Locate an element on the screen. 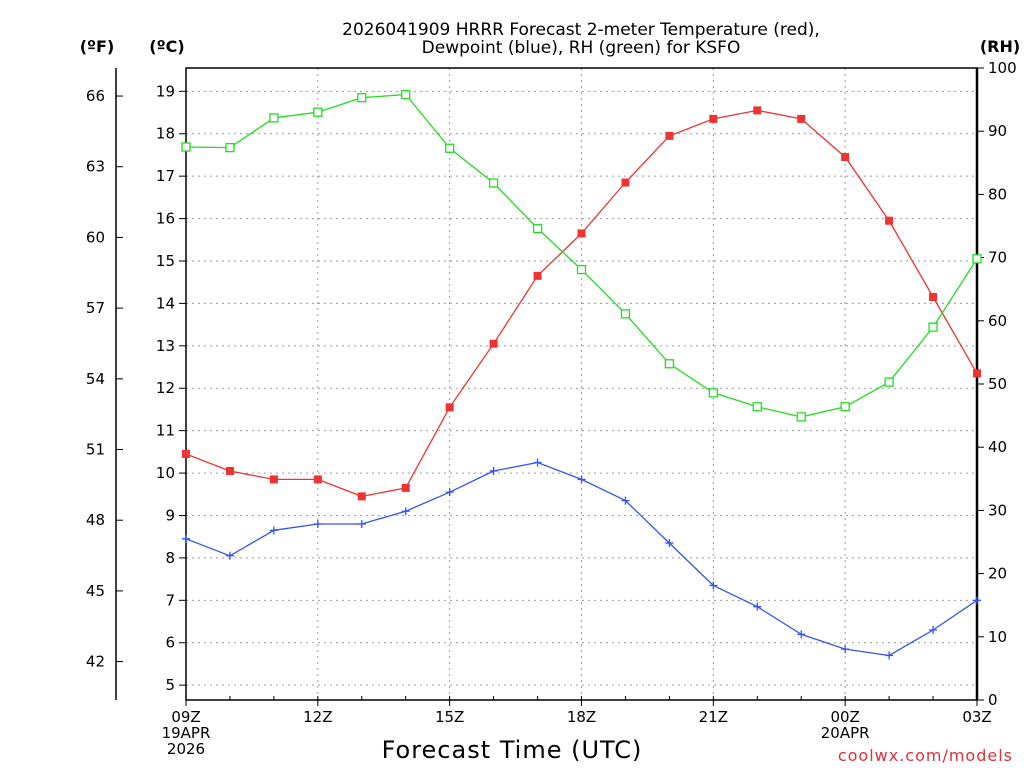 The width and height of the screenshot is (1024, 768). x-tick-label: 19APR is located at coordinates (186, 733).